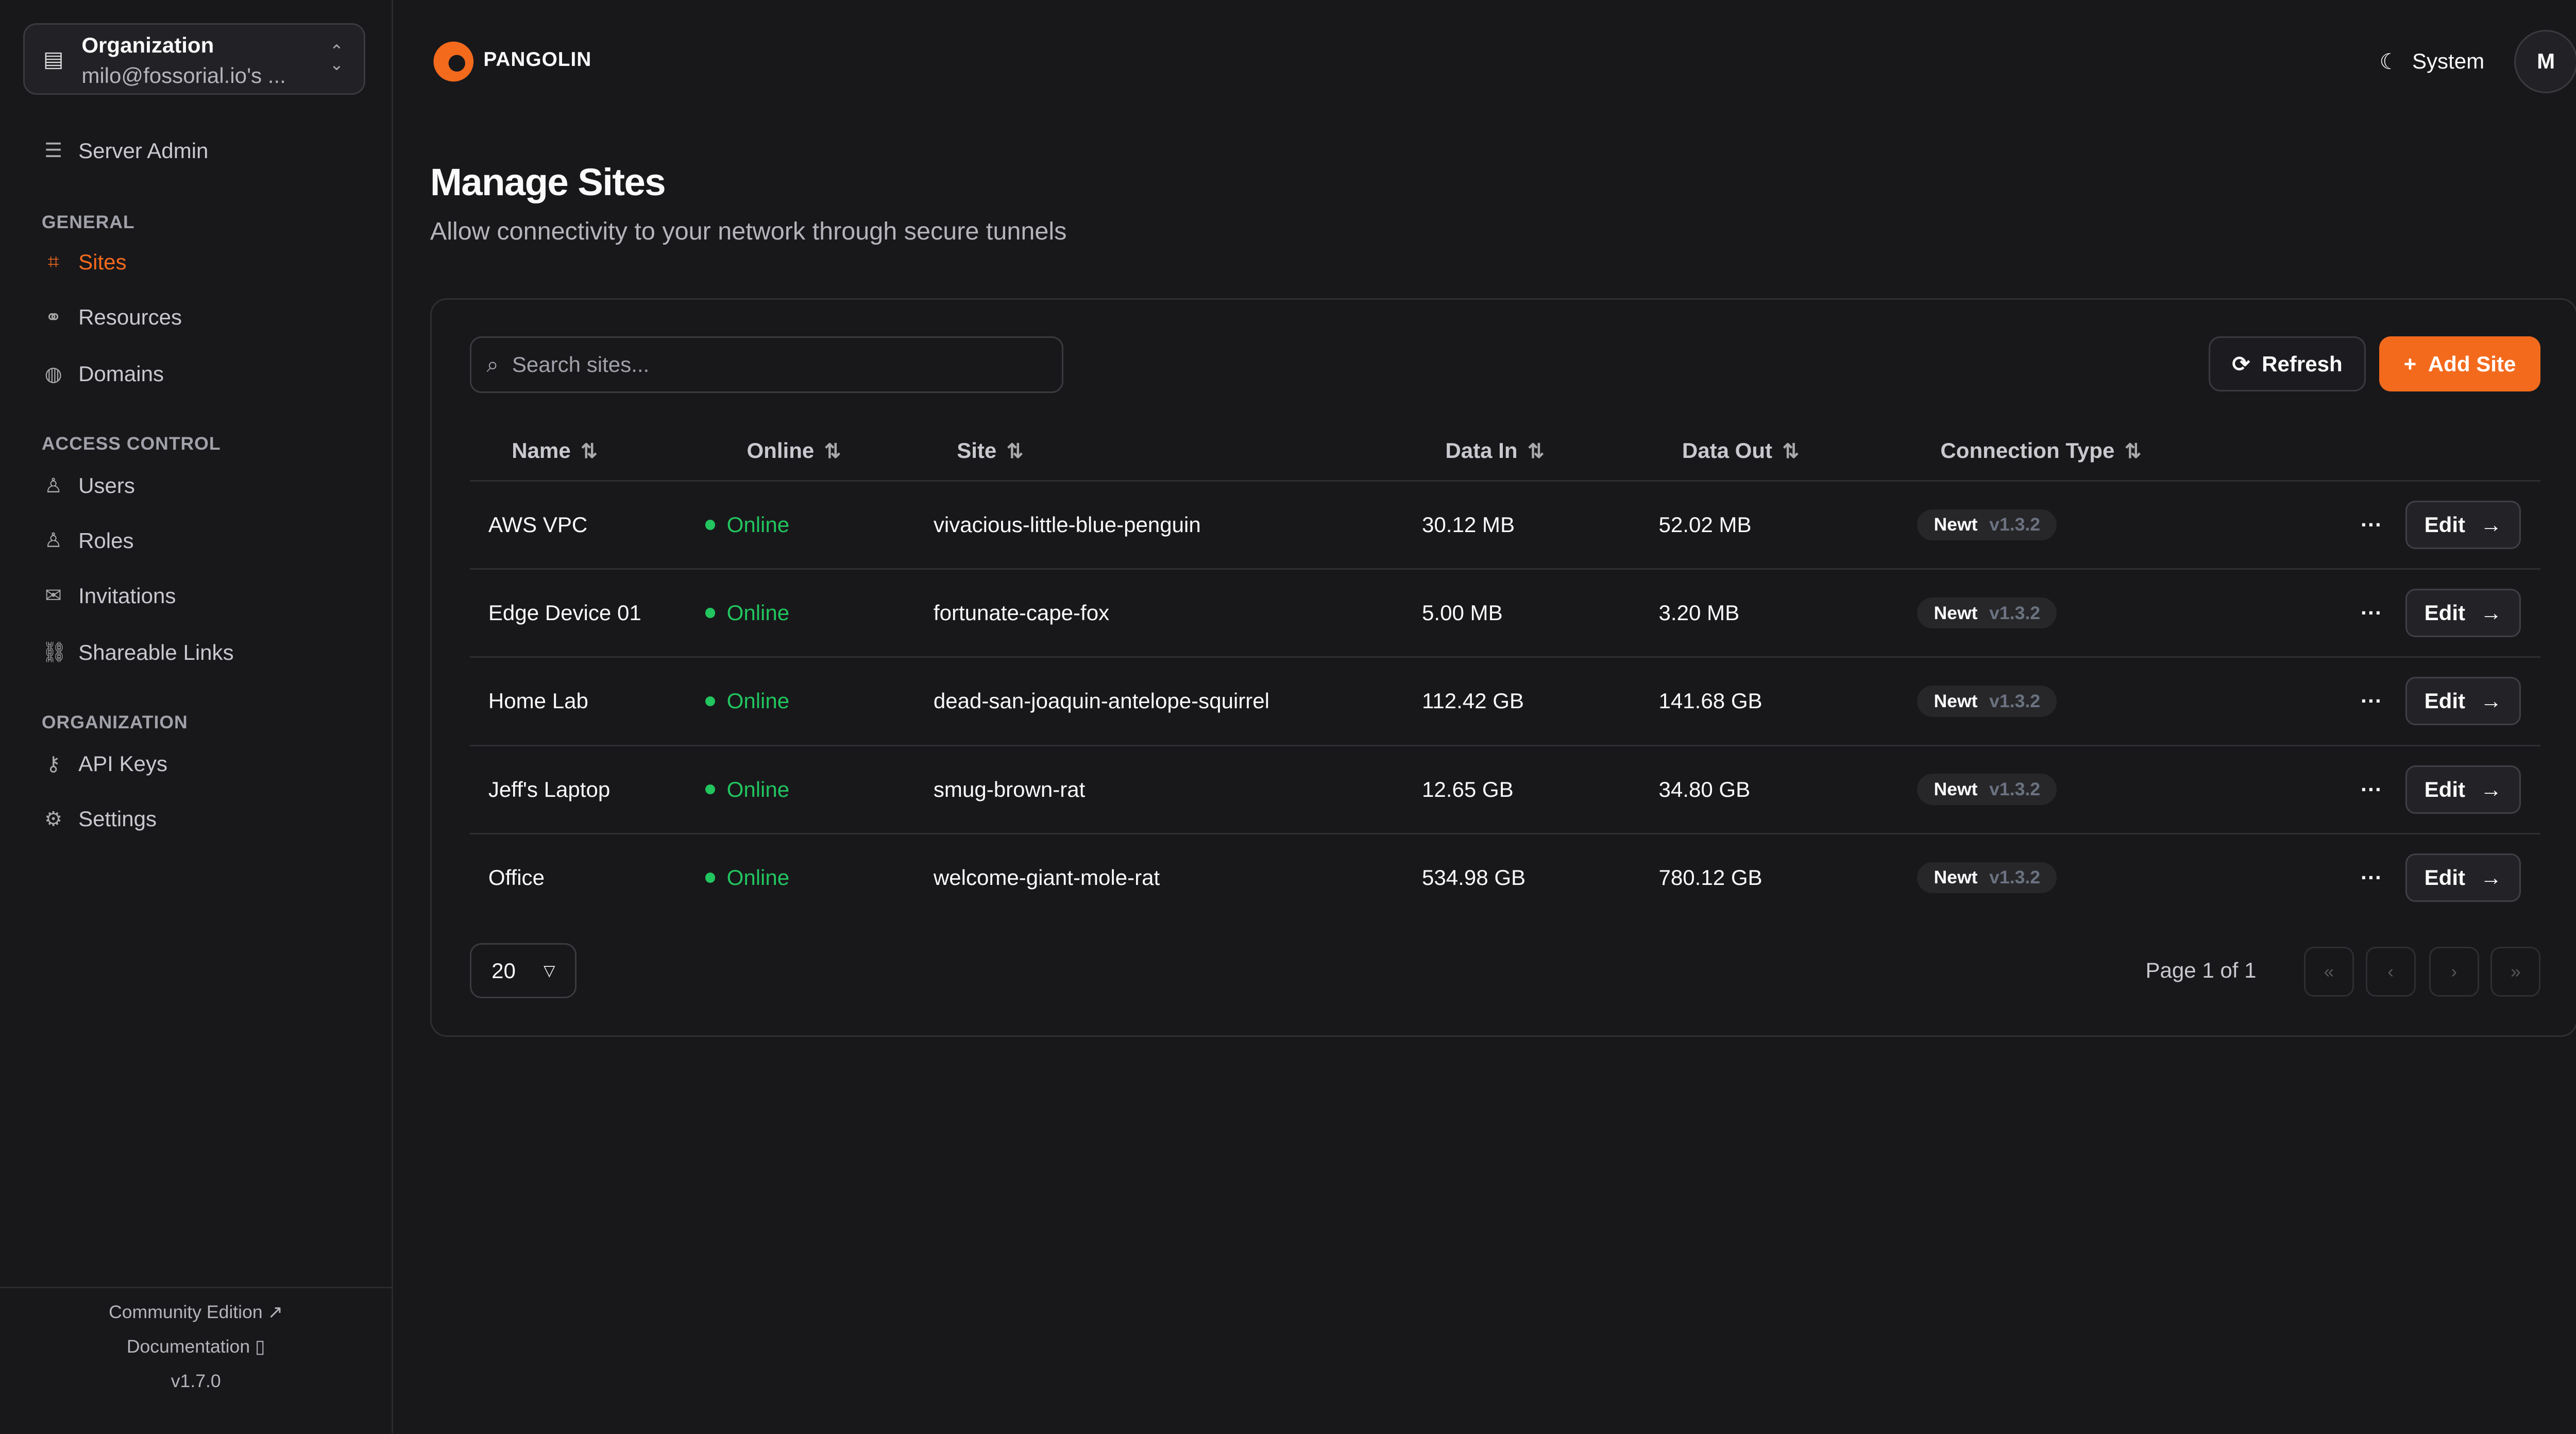 The height and width of the screenshot is (1434, 2576). I want to click on page-size-select: 20 ▽, so click(523, 971).